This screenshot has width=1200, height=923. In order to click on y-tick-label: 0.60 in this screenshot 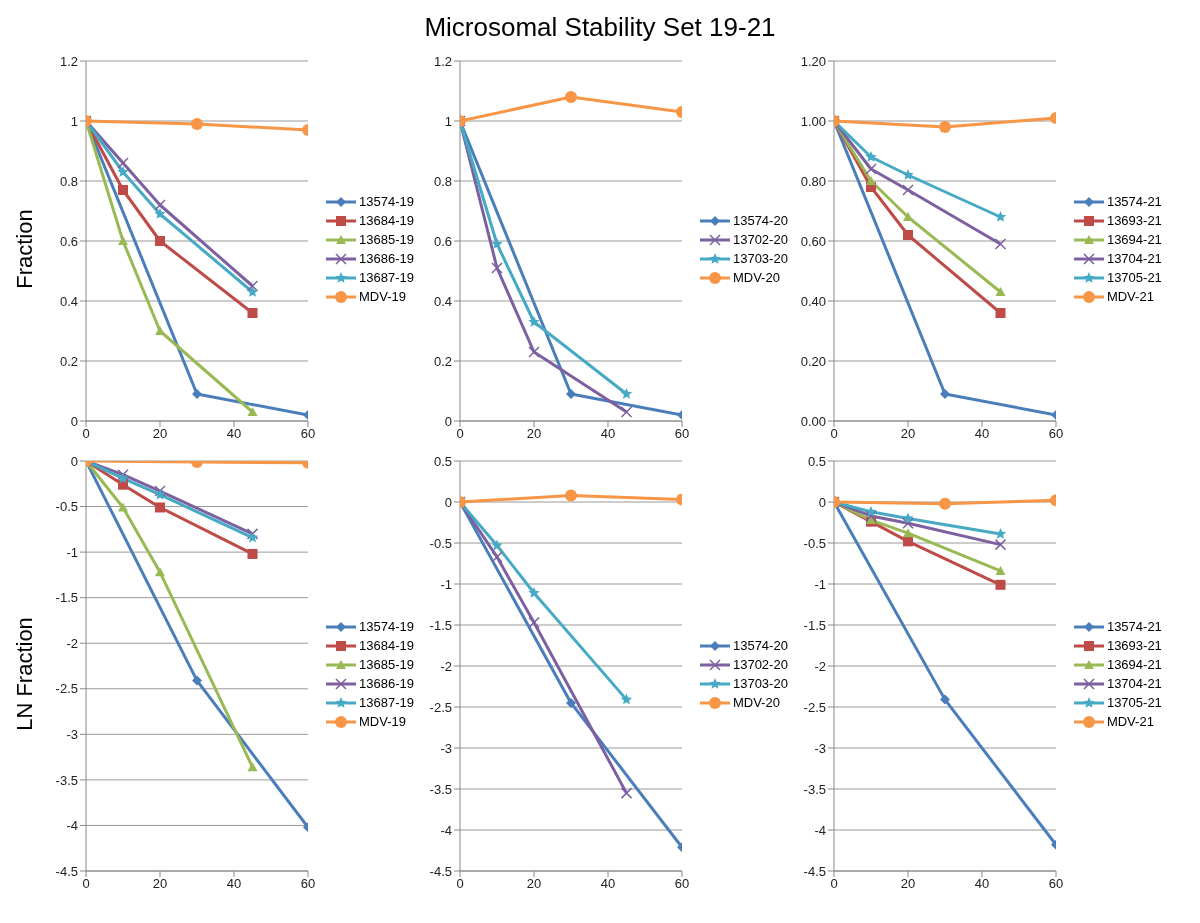, I will do `click(813, 241)`.